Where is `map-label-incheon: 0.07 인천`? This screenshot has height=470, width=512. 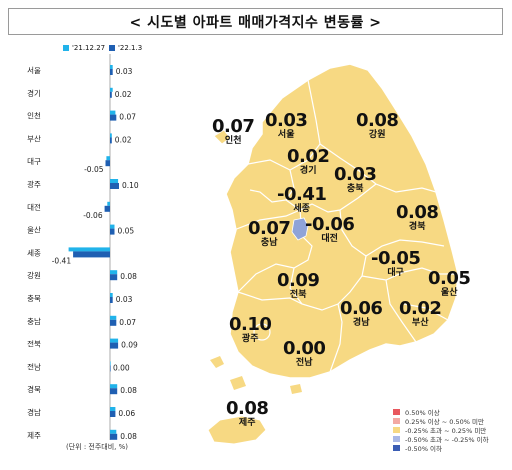
map-label-incheon: 0.07 인천 is located at coordinates (233, 131).